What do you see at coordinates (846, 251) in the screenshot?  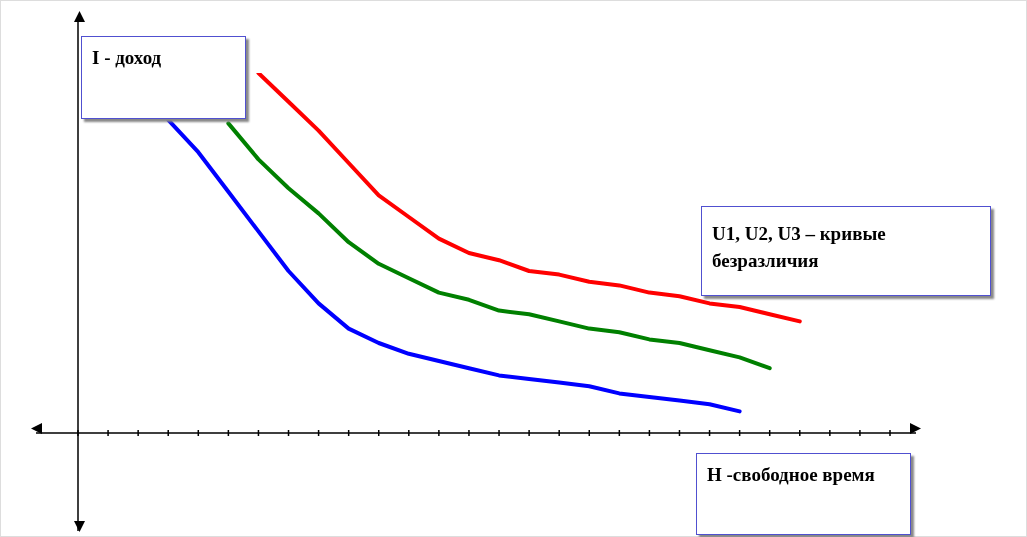 I see `text-box: U1, U2, U3 – кривые безразличия` at bounding box center [846, 251].